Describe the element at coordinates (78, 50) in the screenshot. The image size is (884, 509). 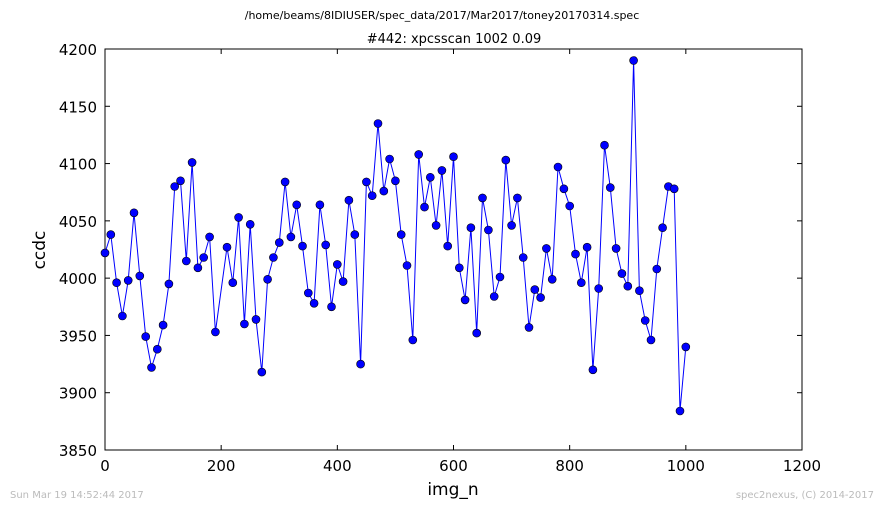
I see `y-tick-label: 4200` at that location.